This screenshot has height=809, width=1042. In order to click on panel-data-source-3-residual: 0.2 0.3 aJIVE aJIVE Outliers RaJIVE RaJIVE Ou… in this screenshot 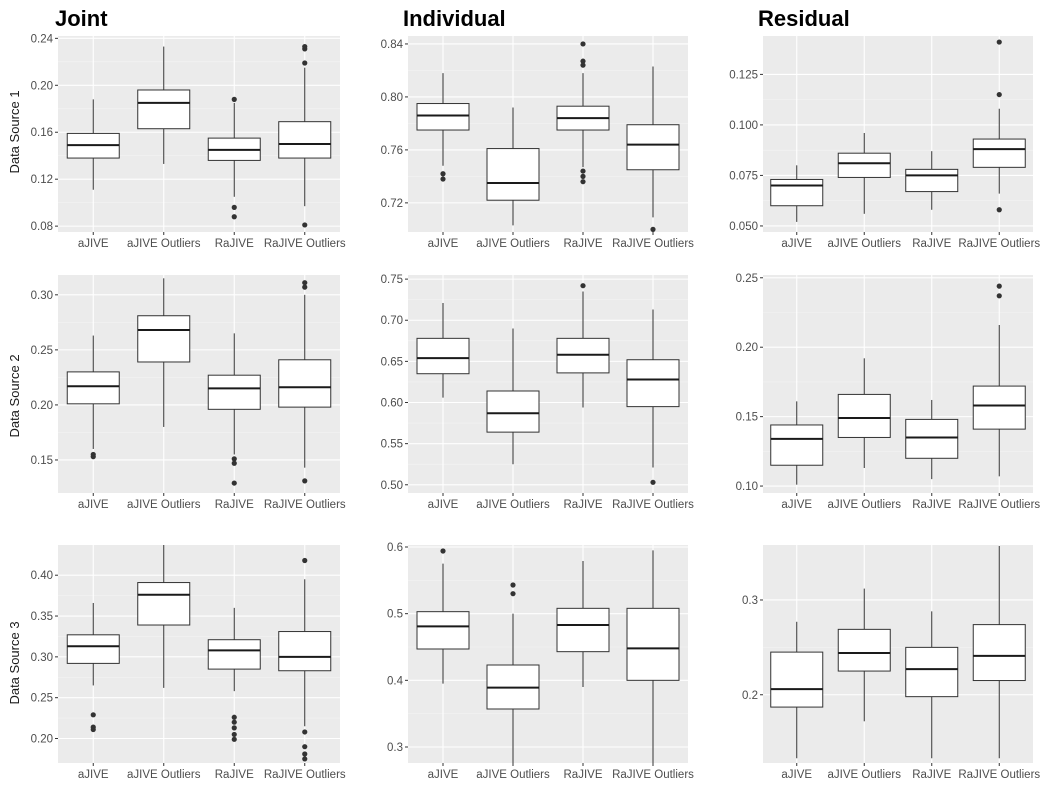, I will do `click(891, 663)`.